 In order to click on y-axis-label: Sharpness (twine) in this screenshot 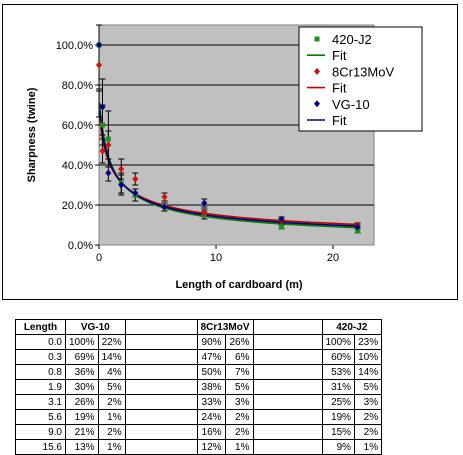, I will do `click(32, 134)`.